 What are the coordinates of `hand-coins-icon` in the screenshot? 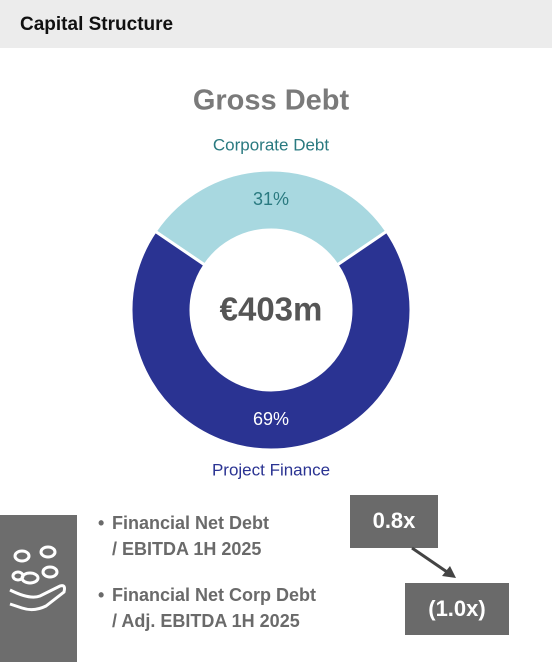 It's located at (37, 578).